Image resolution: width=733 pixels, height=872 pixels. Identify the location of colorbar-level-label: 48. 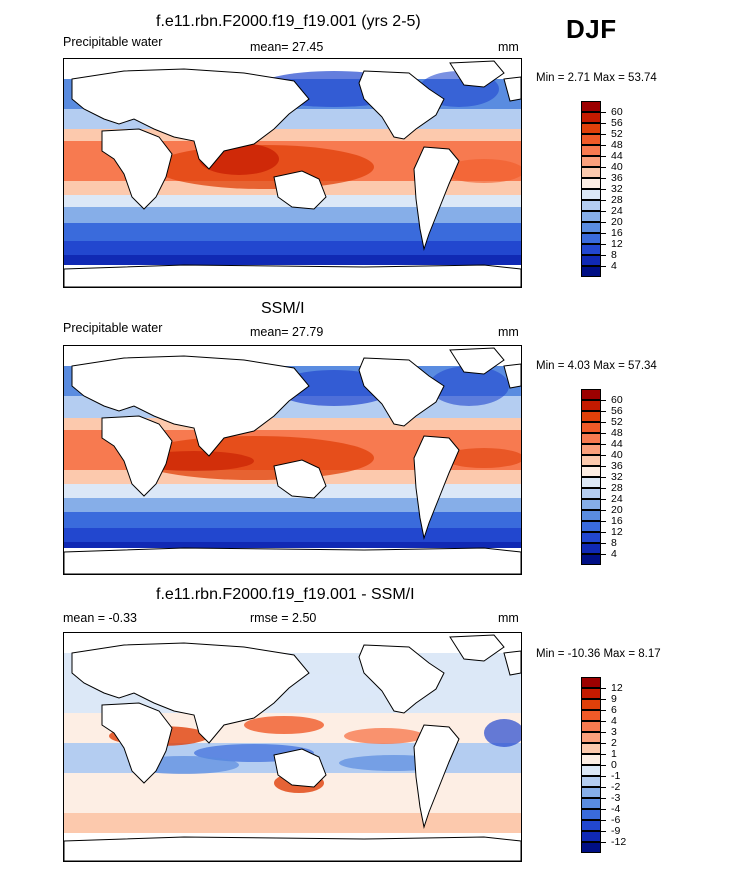
(617, 433).